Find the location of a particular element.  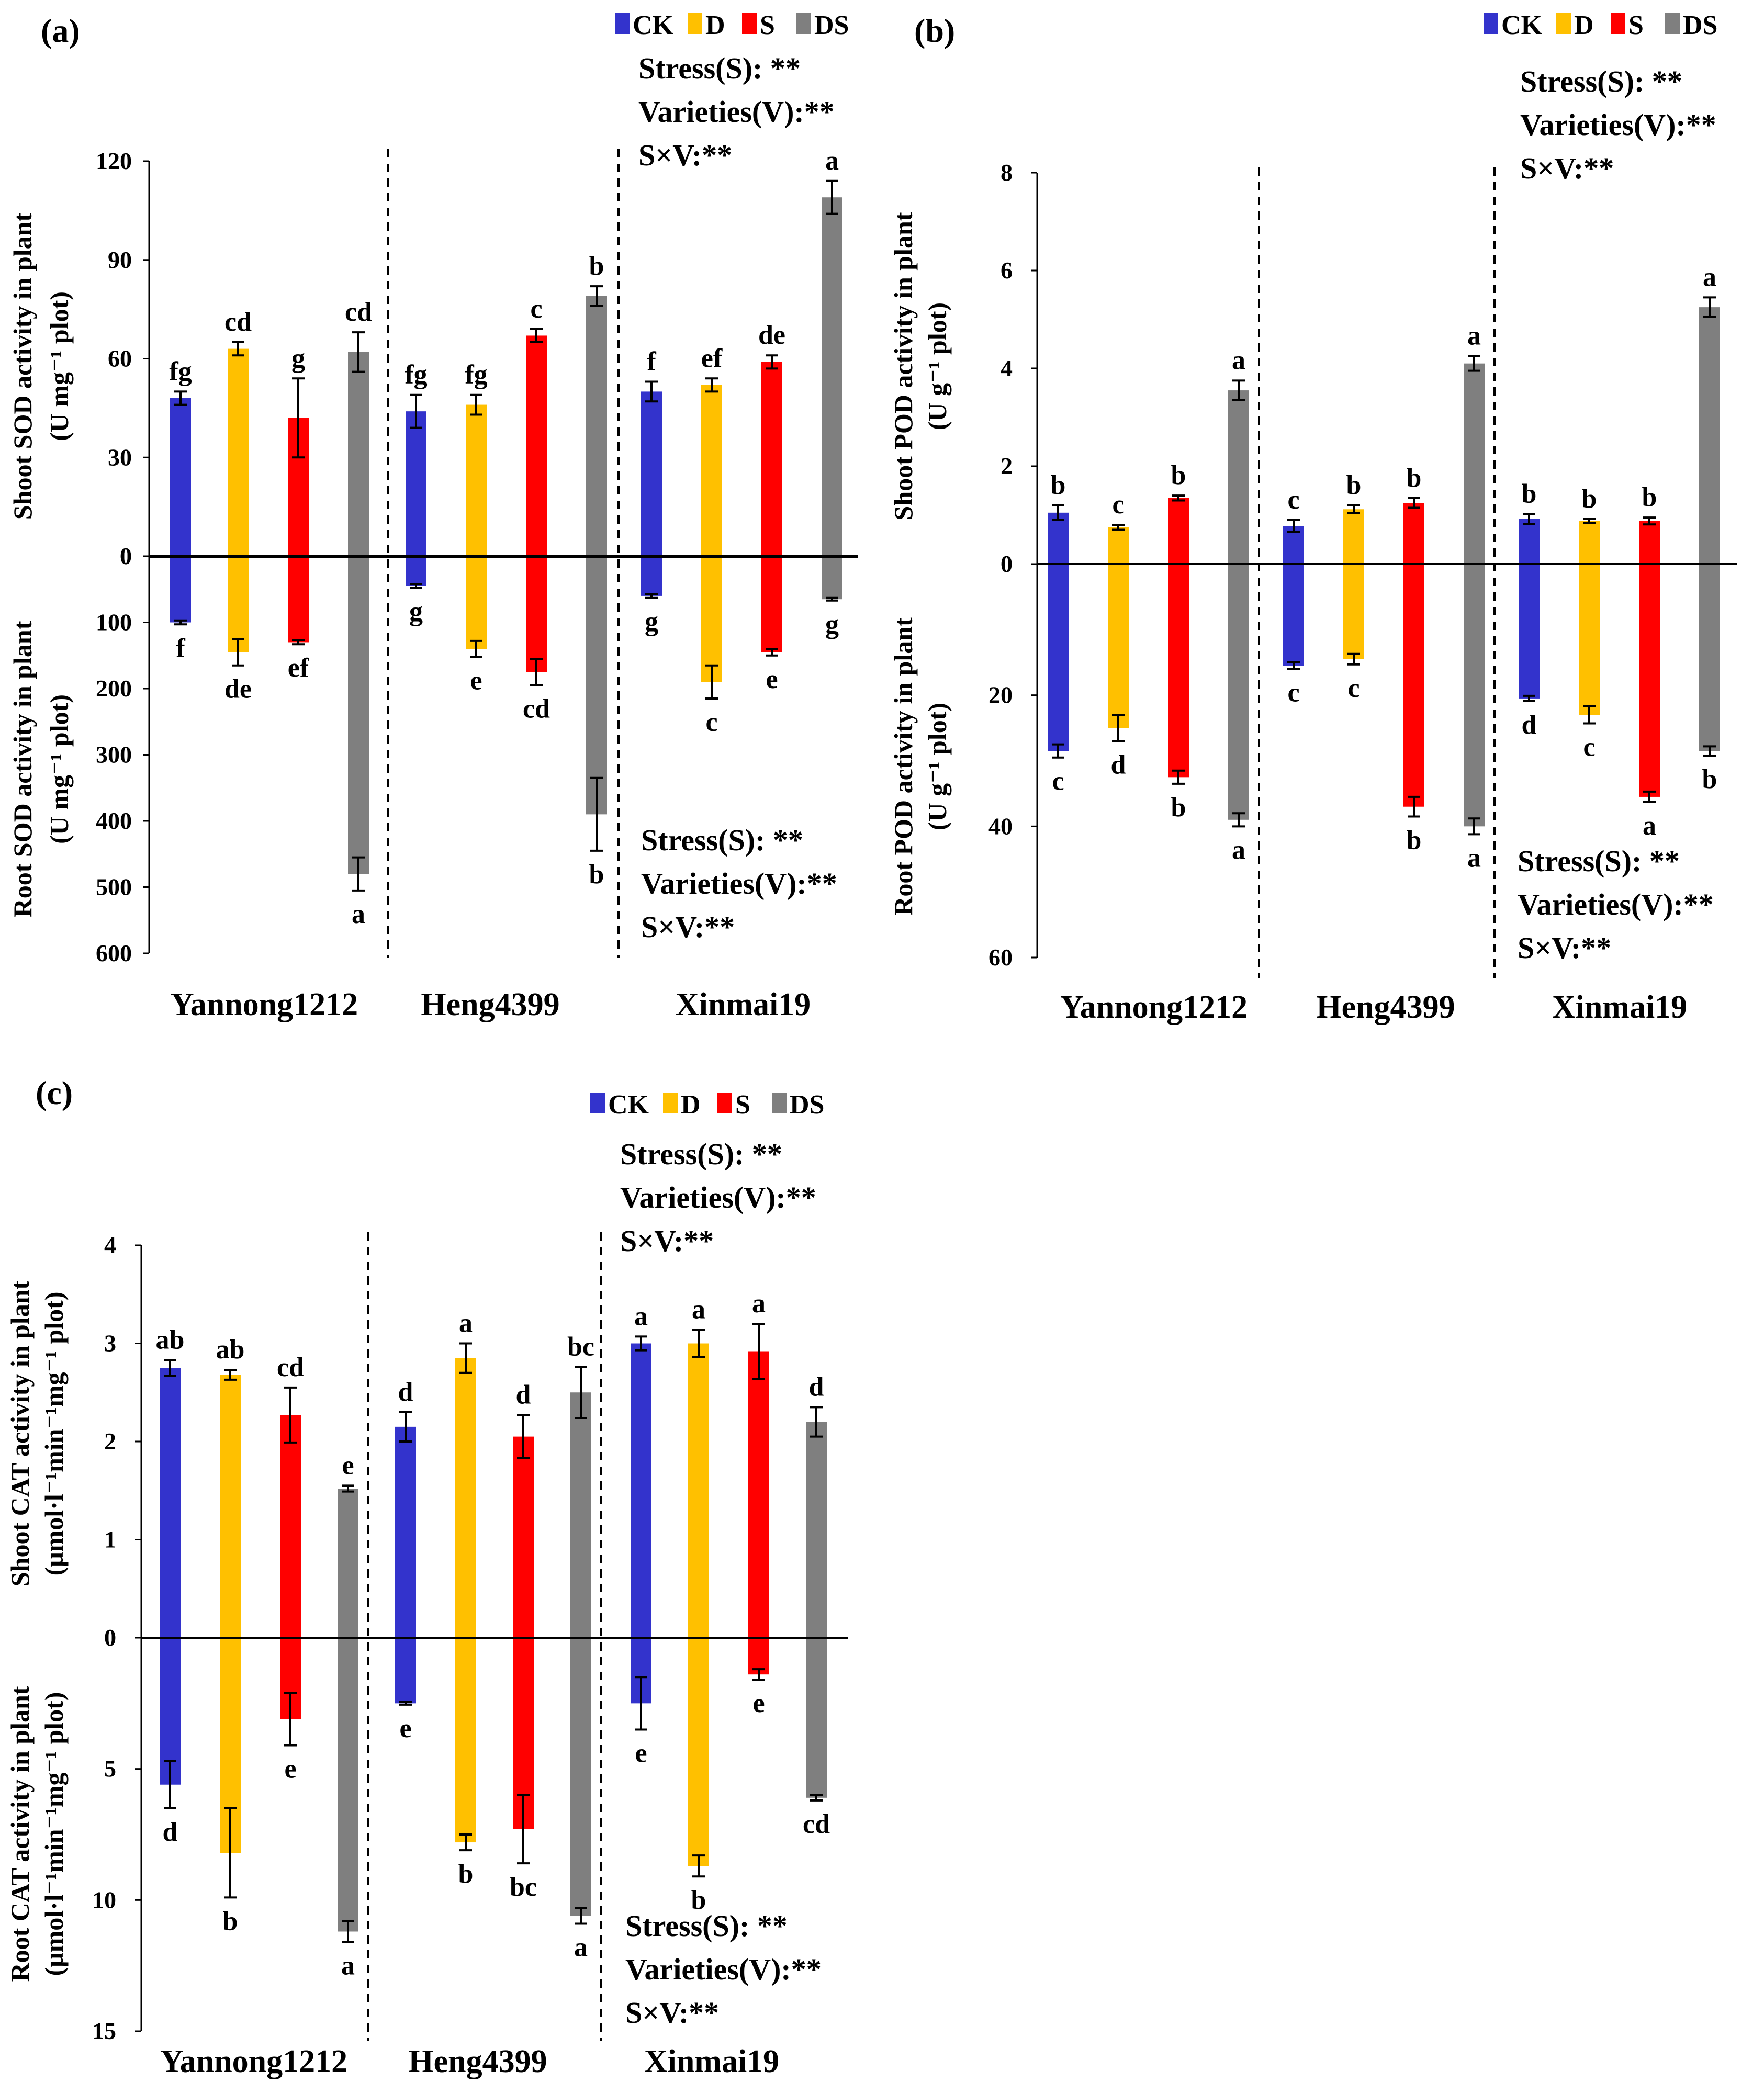

significance-letter-shoot: e is located at coordinates (348, 1465).